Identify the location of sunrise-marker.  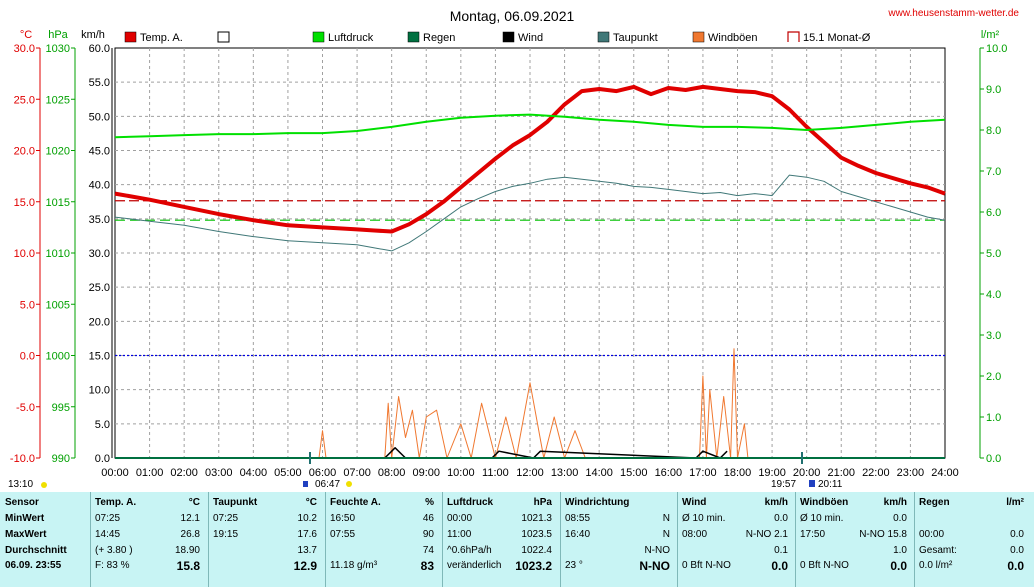
(305, 484).